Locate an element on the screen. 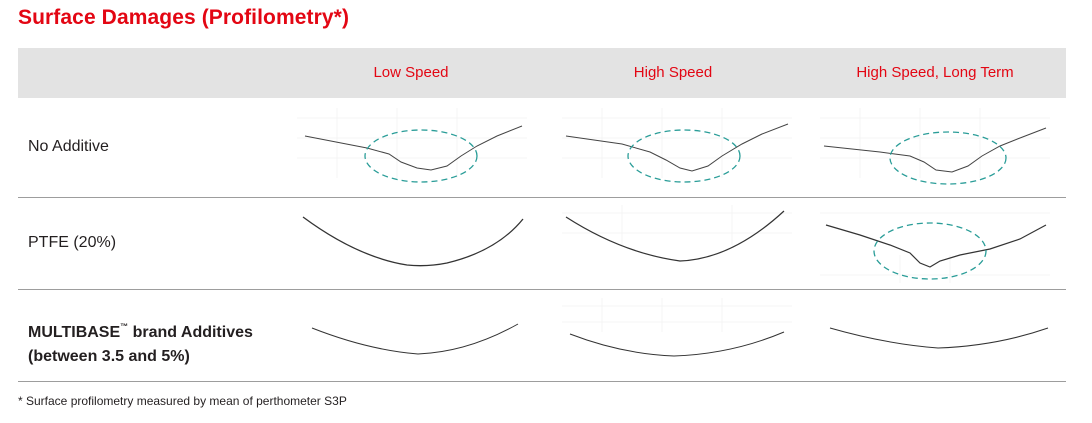  profile-no-additive-high-speed-long-term is located at coordinates (935, 147).